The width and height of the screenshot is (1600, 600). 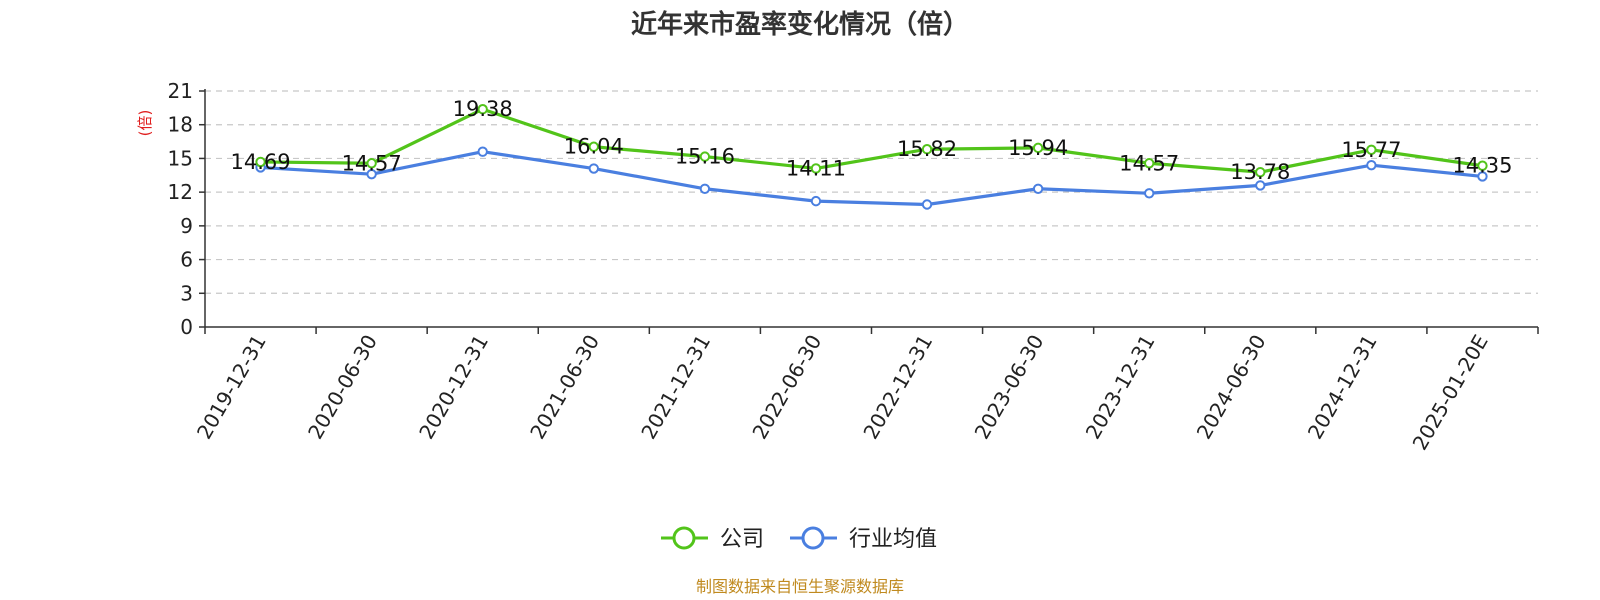 I want to click on x-axis-tick-label: 2022-06-30, so click(x=786, y=387).